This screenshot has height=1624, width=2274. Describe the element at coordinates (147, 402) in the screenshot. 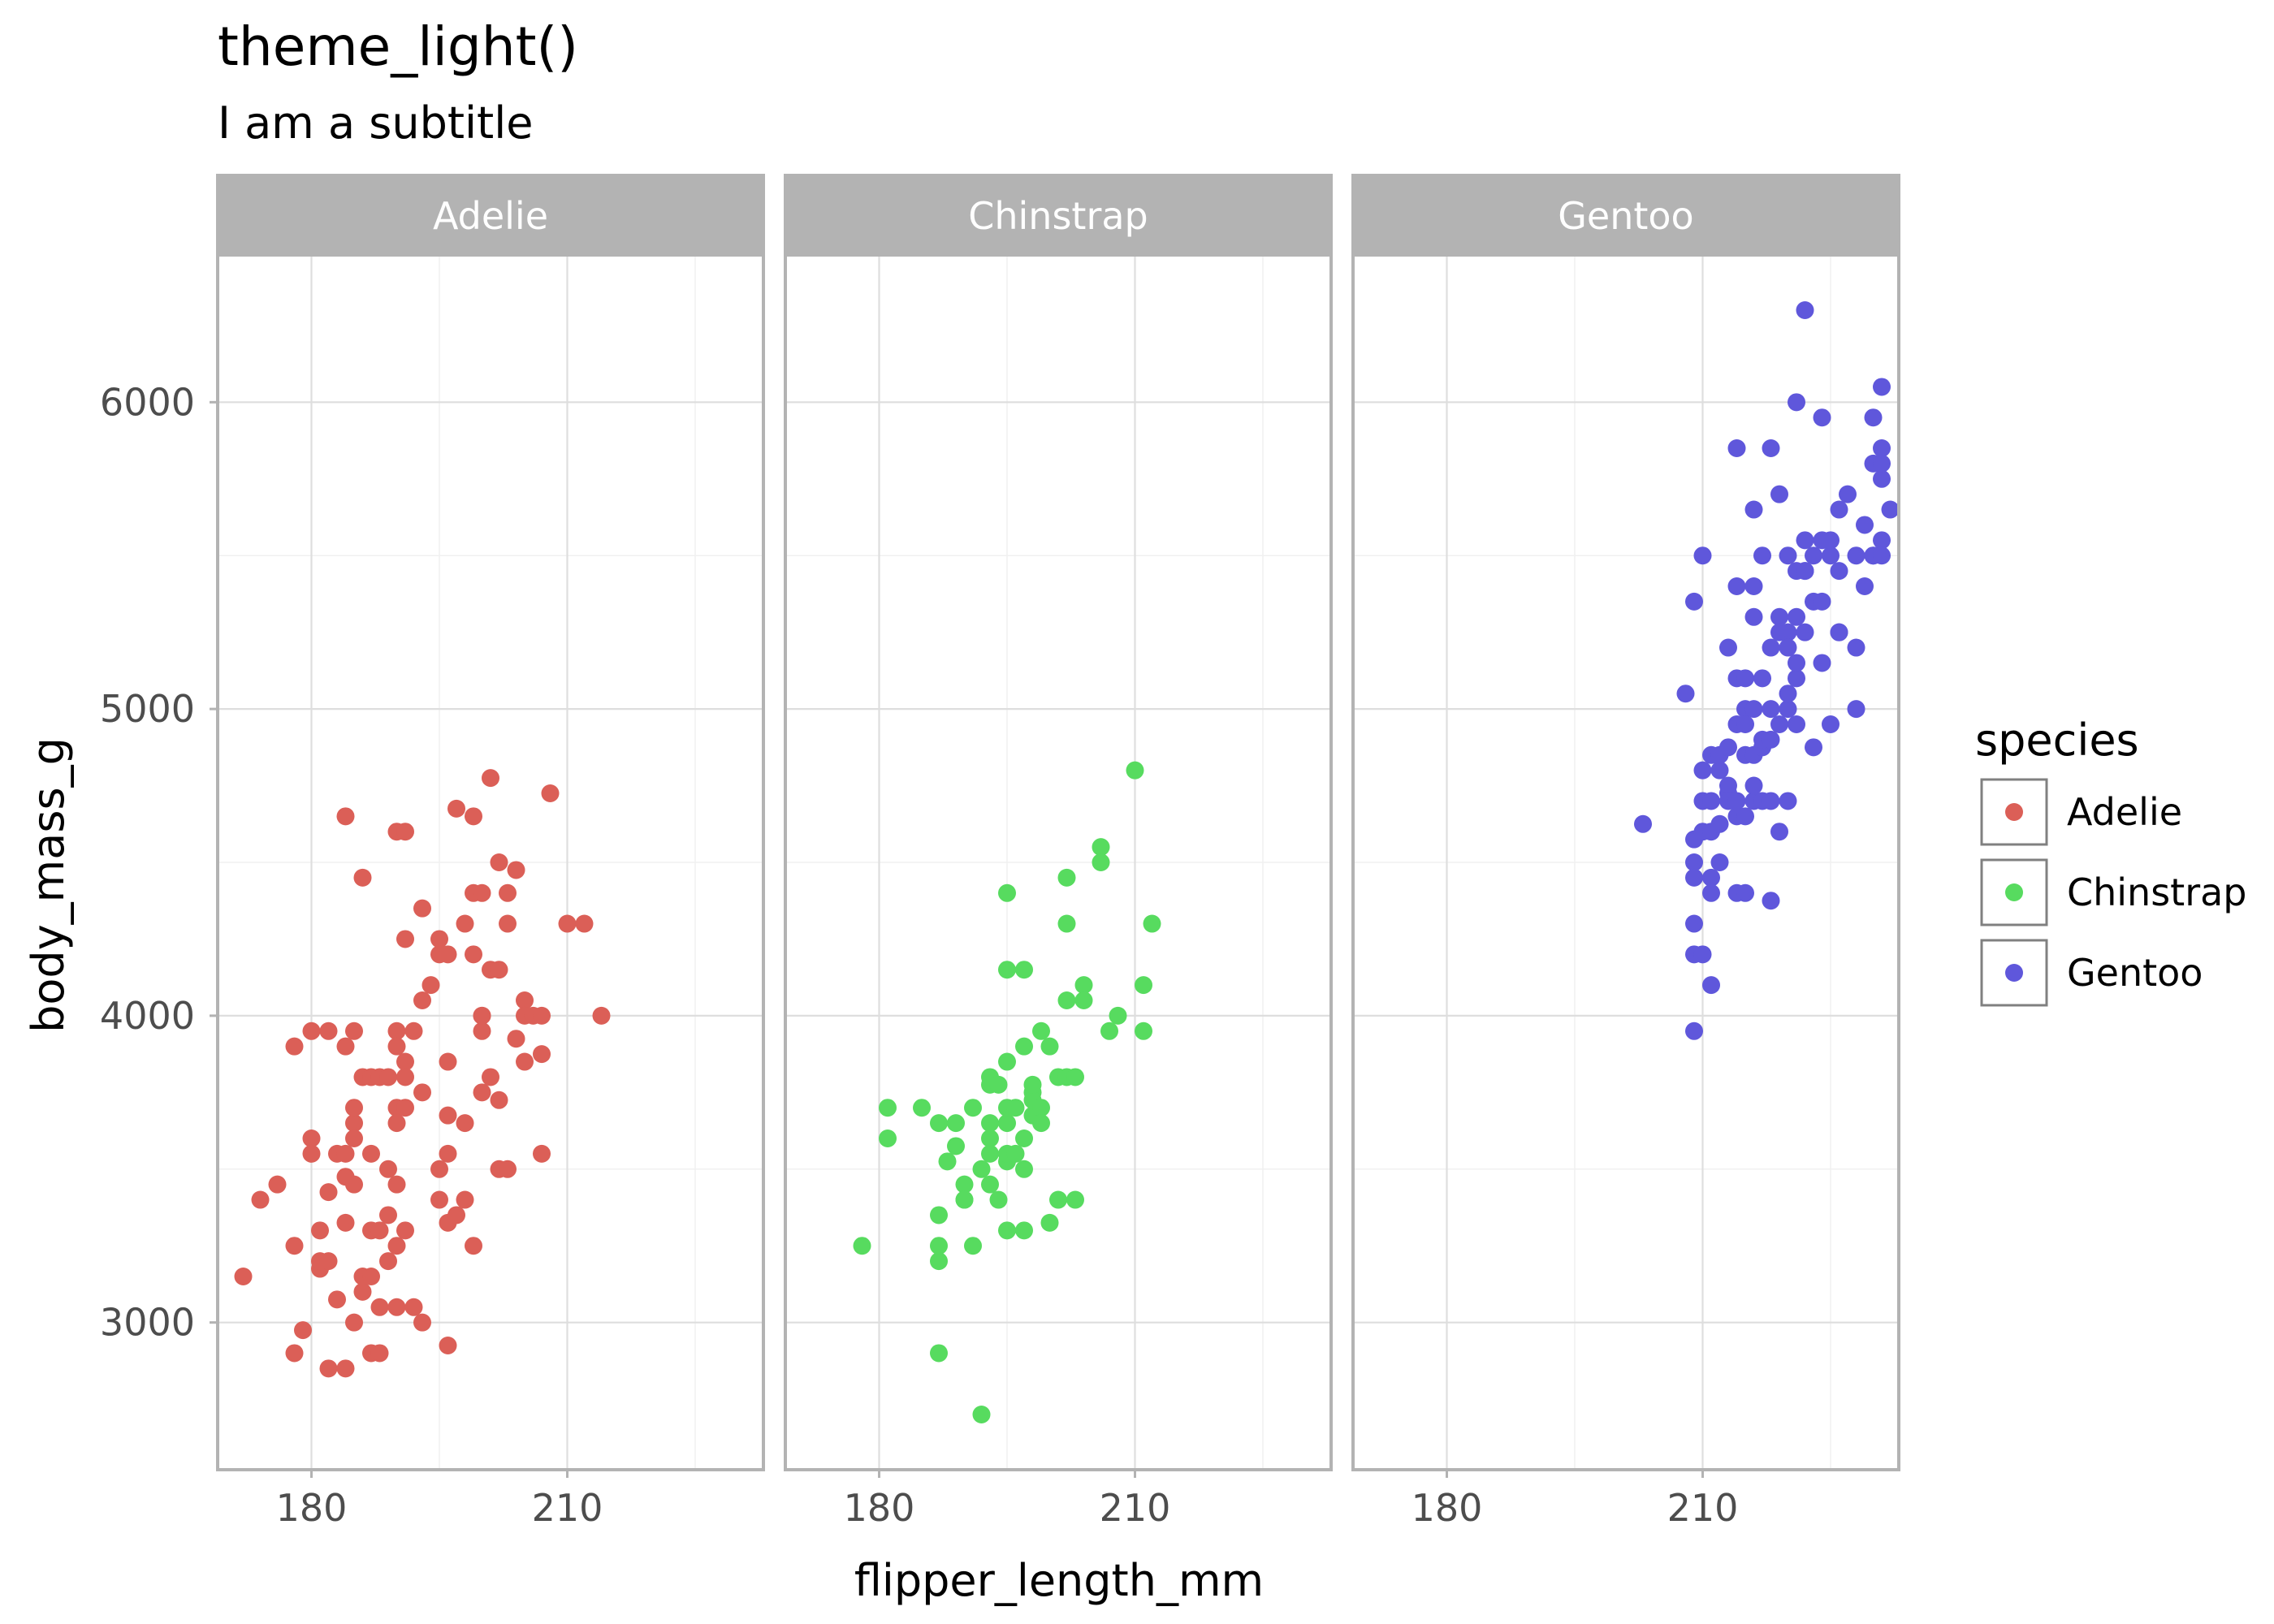

I see `y-tick-label: 6000` at that location.